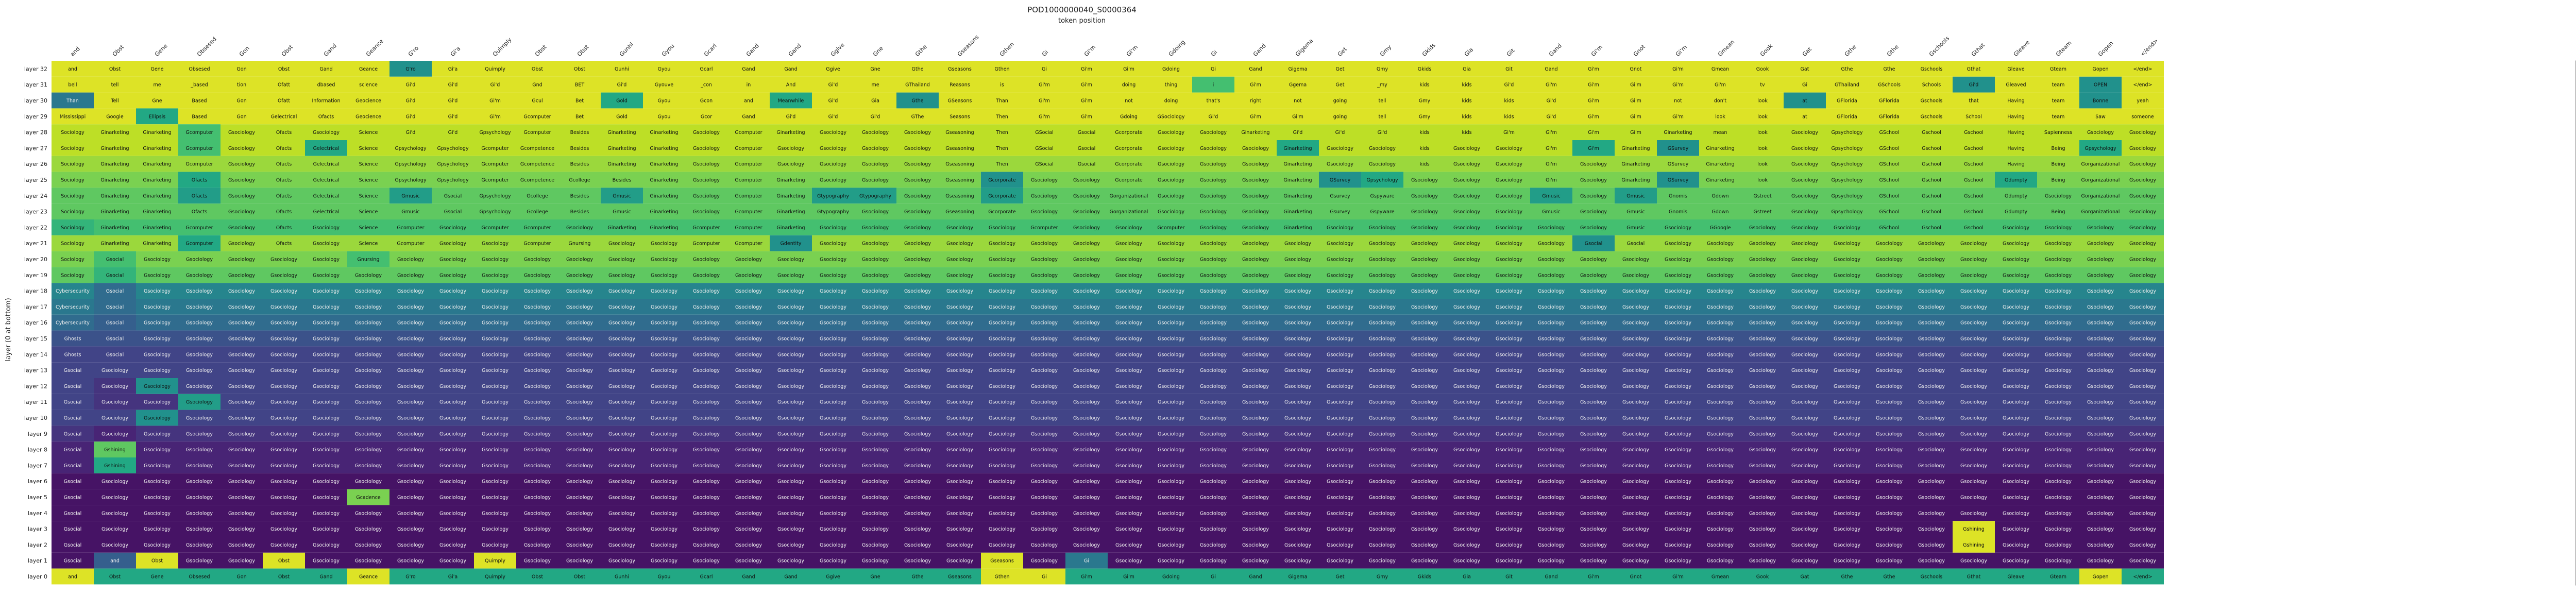 Image resolution: width=2576 pixels, height=595 pixels. What do you see at coordinates (37, 497) in the screenshot?
I see `row-label: layer 5` at bounding box center [37, 497].